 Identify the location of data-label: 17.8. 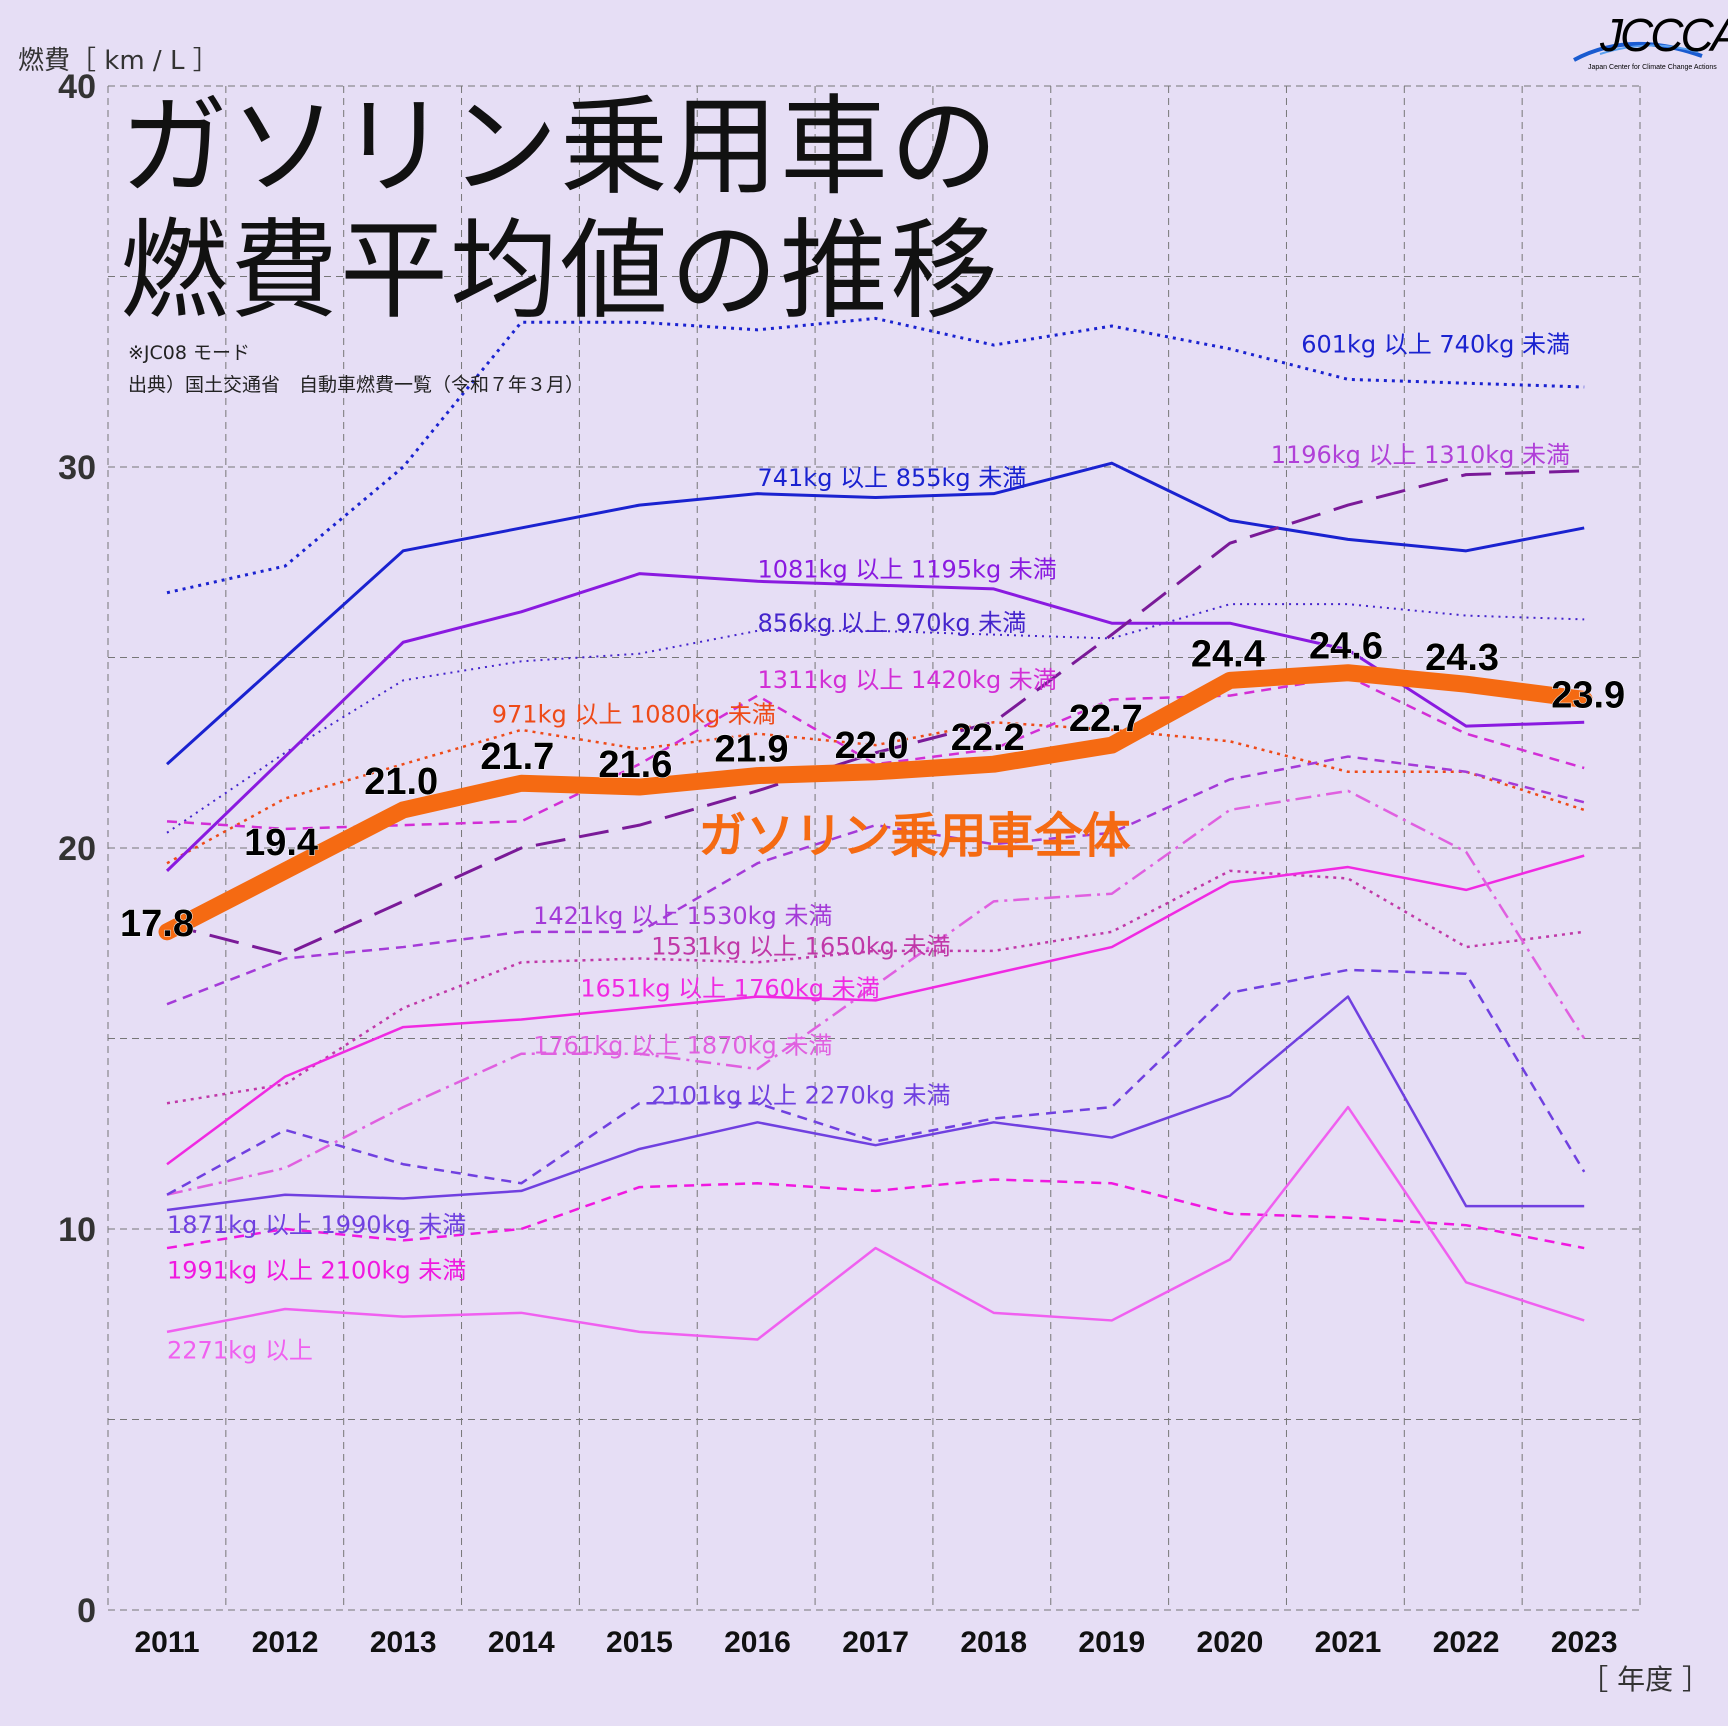
(157, 924).